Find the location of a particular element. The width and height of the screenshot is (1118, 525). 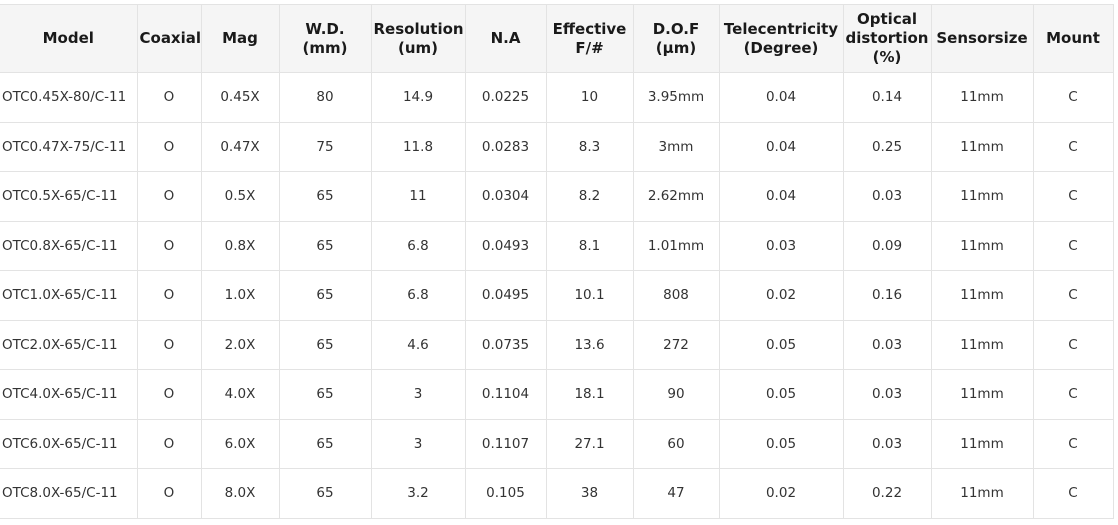

cell-dof: 1.01mm is located at coordinates (676, 245).